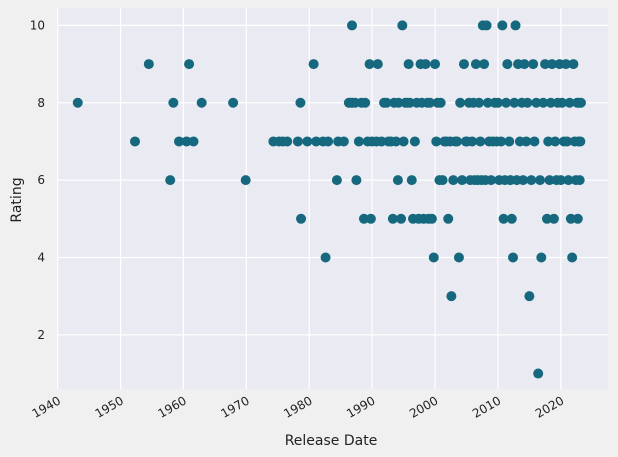 Image resolution: width=618 pixels, height=457 pixels. I want to click on y-tick-label: 6, so click(41, 180).